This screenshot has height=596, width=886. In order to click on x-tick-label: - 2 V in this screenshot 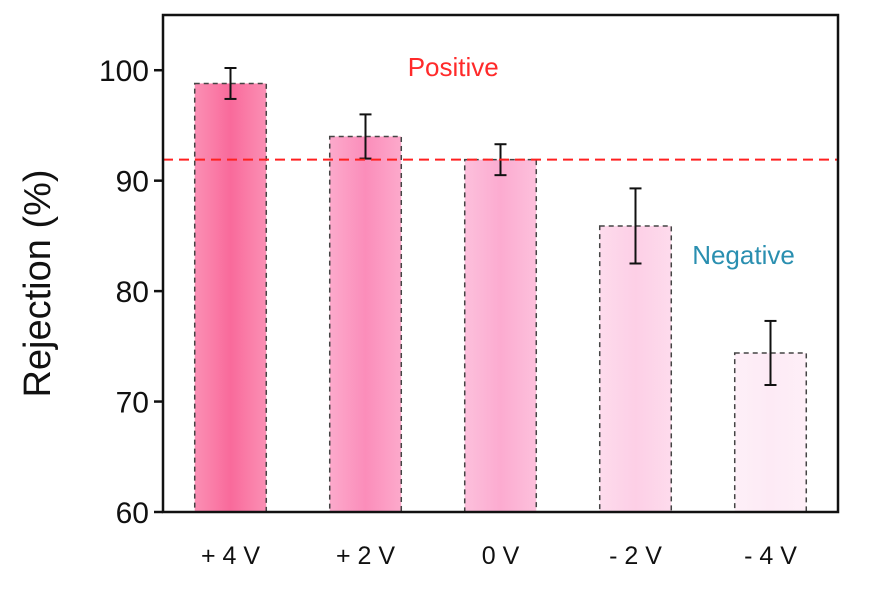, I will do `click(635, 556)`.